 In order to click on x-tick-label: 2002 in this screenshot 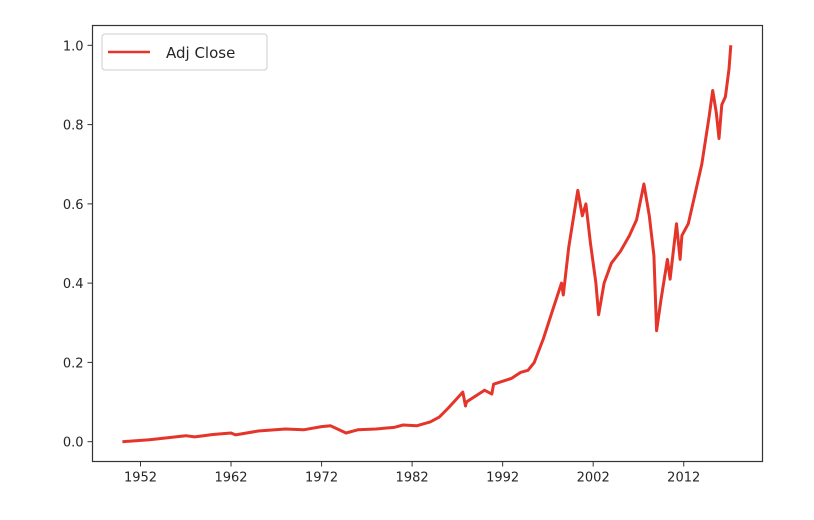, I will do `click(593, 478)`.